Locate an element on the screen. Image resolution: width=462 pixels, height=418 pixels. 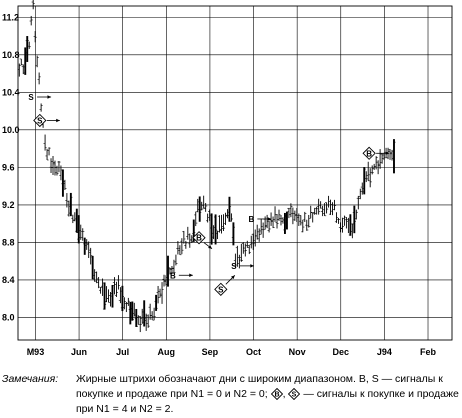
y-tick-label: 11.2 is located at coordinates (10, 17).